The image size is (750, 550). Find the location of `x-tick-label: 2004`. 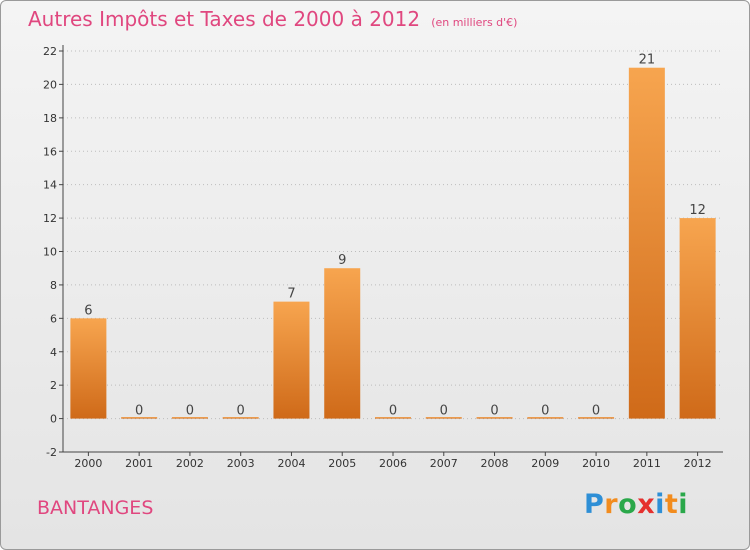

x-tick-label: 2004 is located at coordinates (291, 463).